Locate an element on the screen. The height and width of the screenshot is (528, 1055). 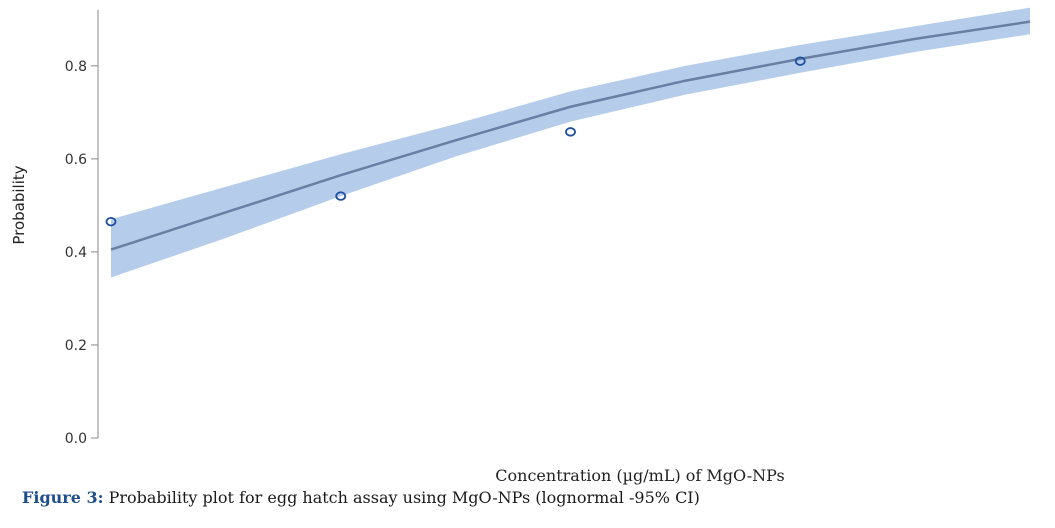
figure-label: Figure 3: is located at coordinates (63, 497).